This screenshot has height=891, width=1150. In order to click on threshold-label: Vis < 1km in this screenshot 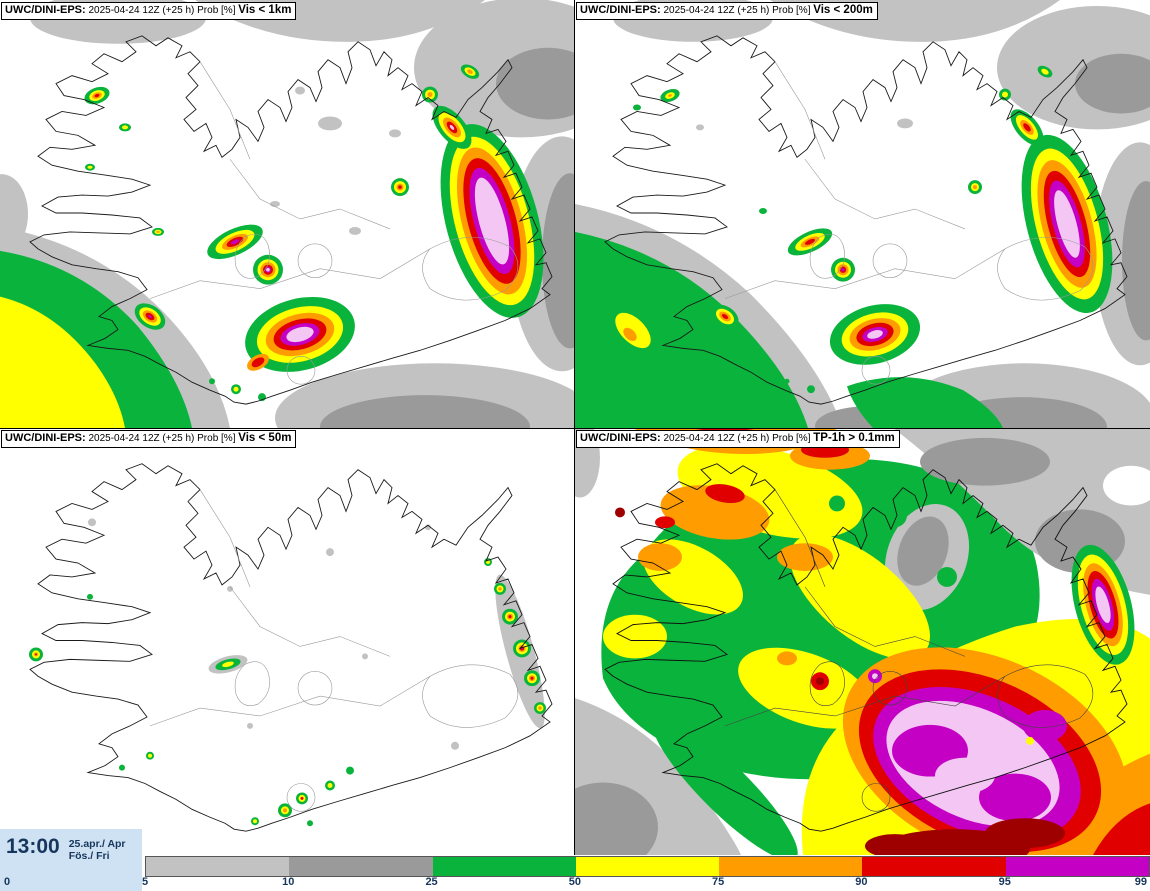, I will do `click(265, 10)`.